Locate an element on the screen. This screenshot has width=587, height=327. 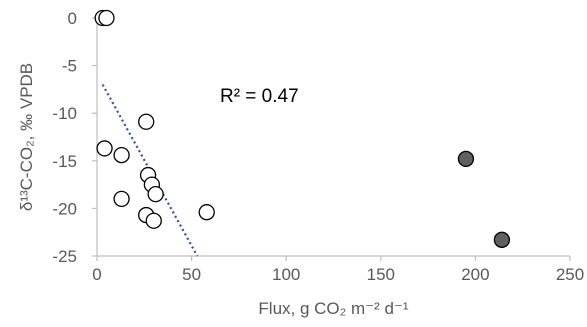
x-tick-label: 100 is located at coordinates (286, 274).